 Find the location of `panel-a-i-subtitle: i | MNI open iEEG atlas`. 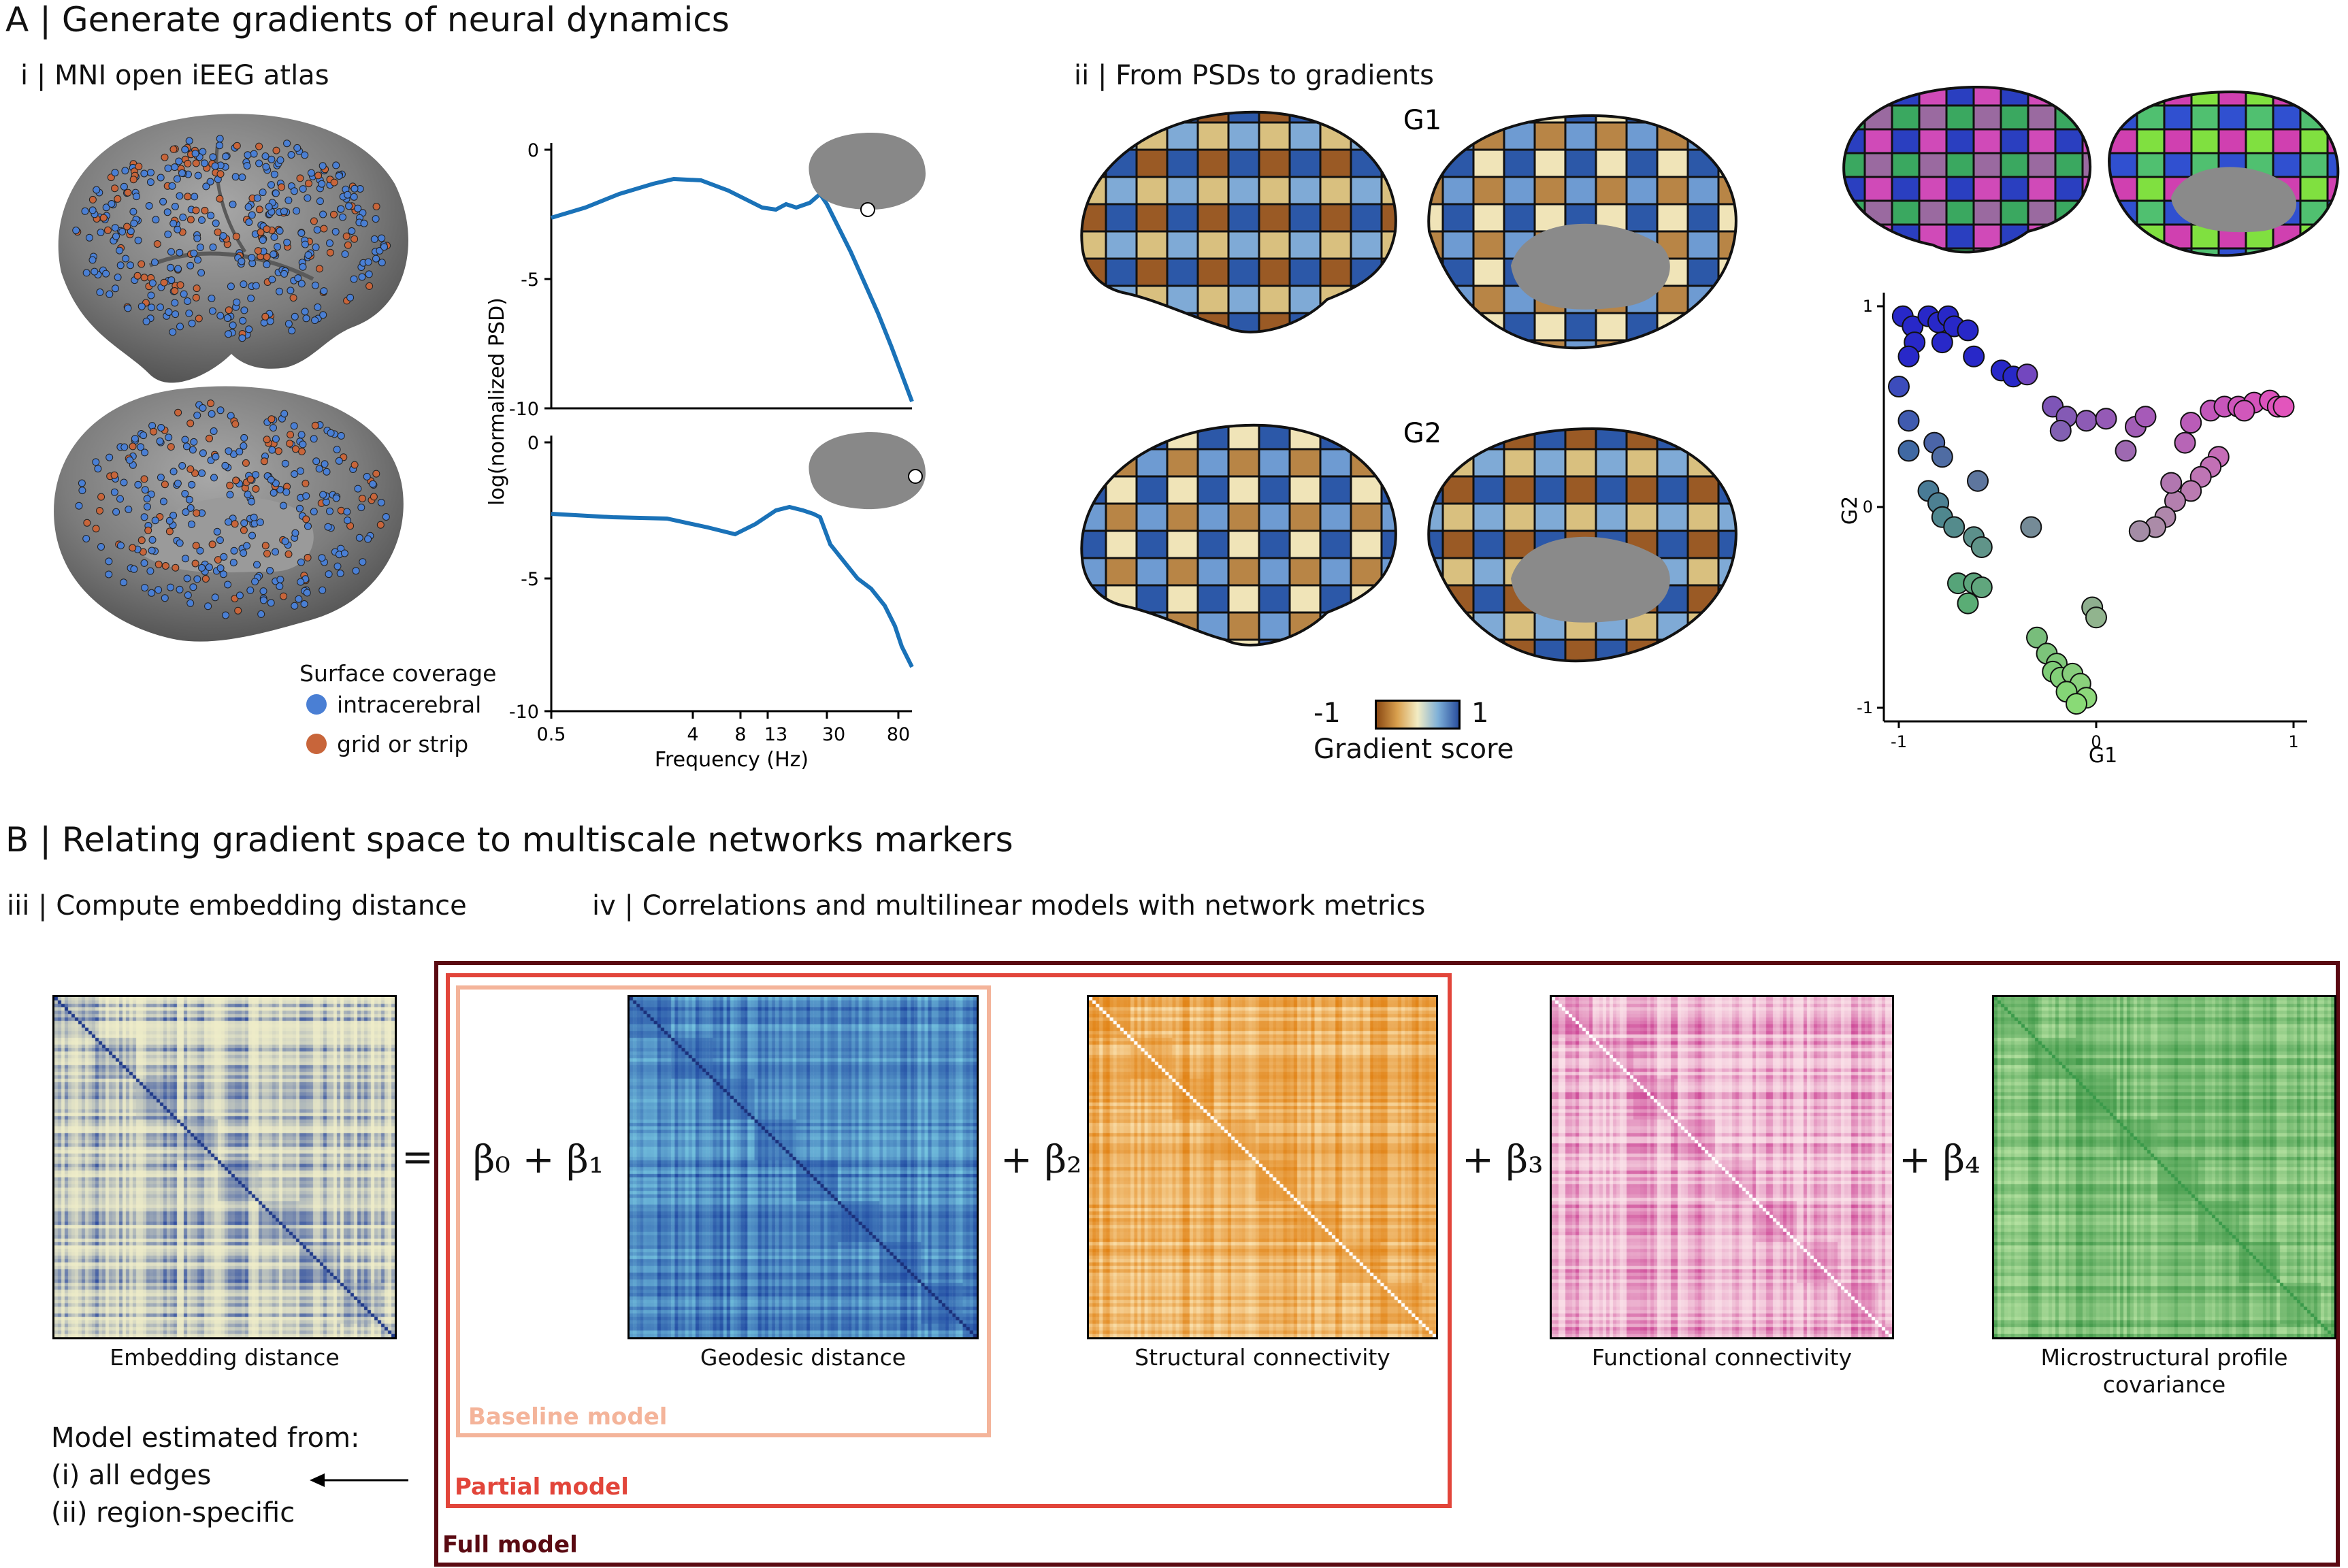

panel-a-i-subtitle: i | MNI open iEEG atlas is located at coordinates (174, 75).